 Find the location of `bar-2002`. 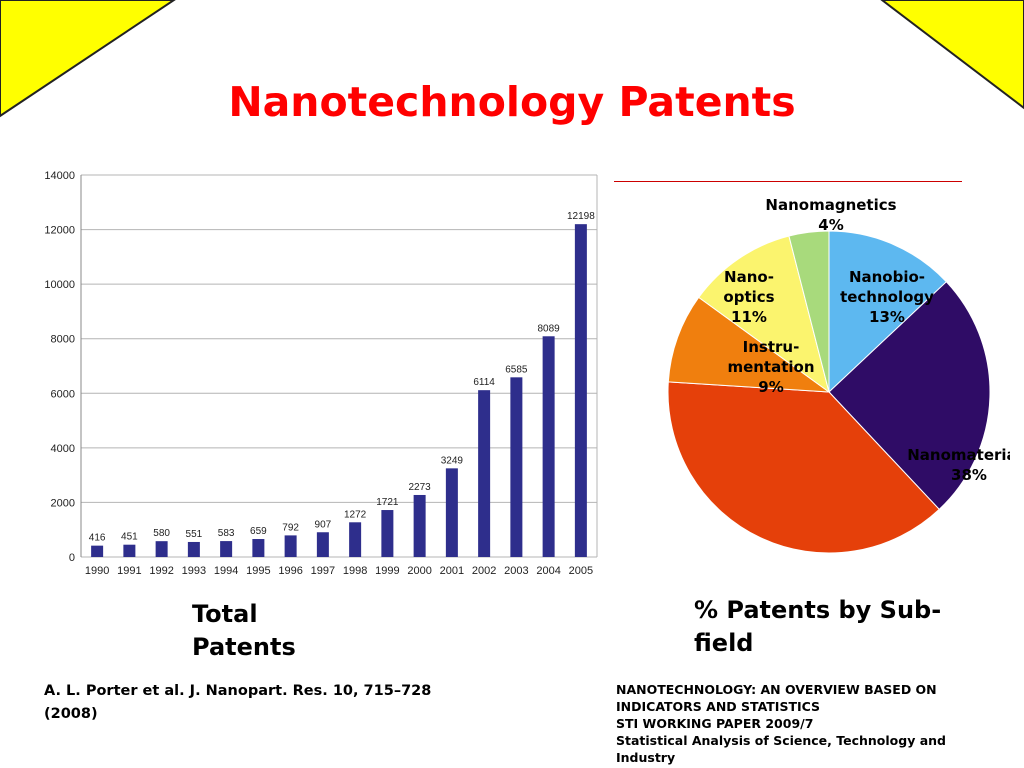

bar-2002 is located at coordinates (484, 473).